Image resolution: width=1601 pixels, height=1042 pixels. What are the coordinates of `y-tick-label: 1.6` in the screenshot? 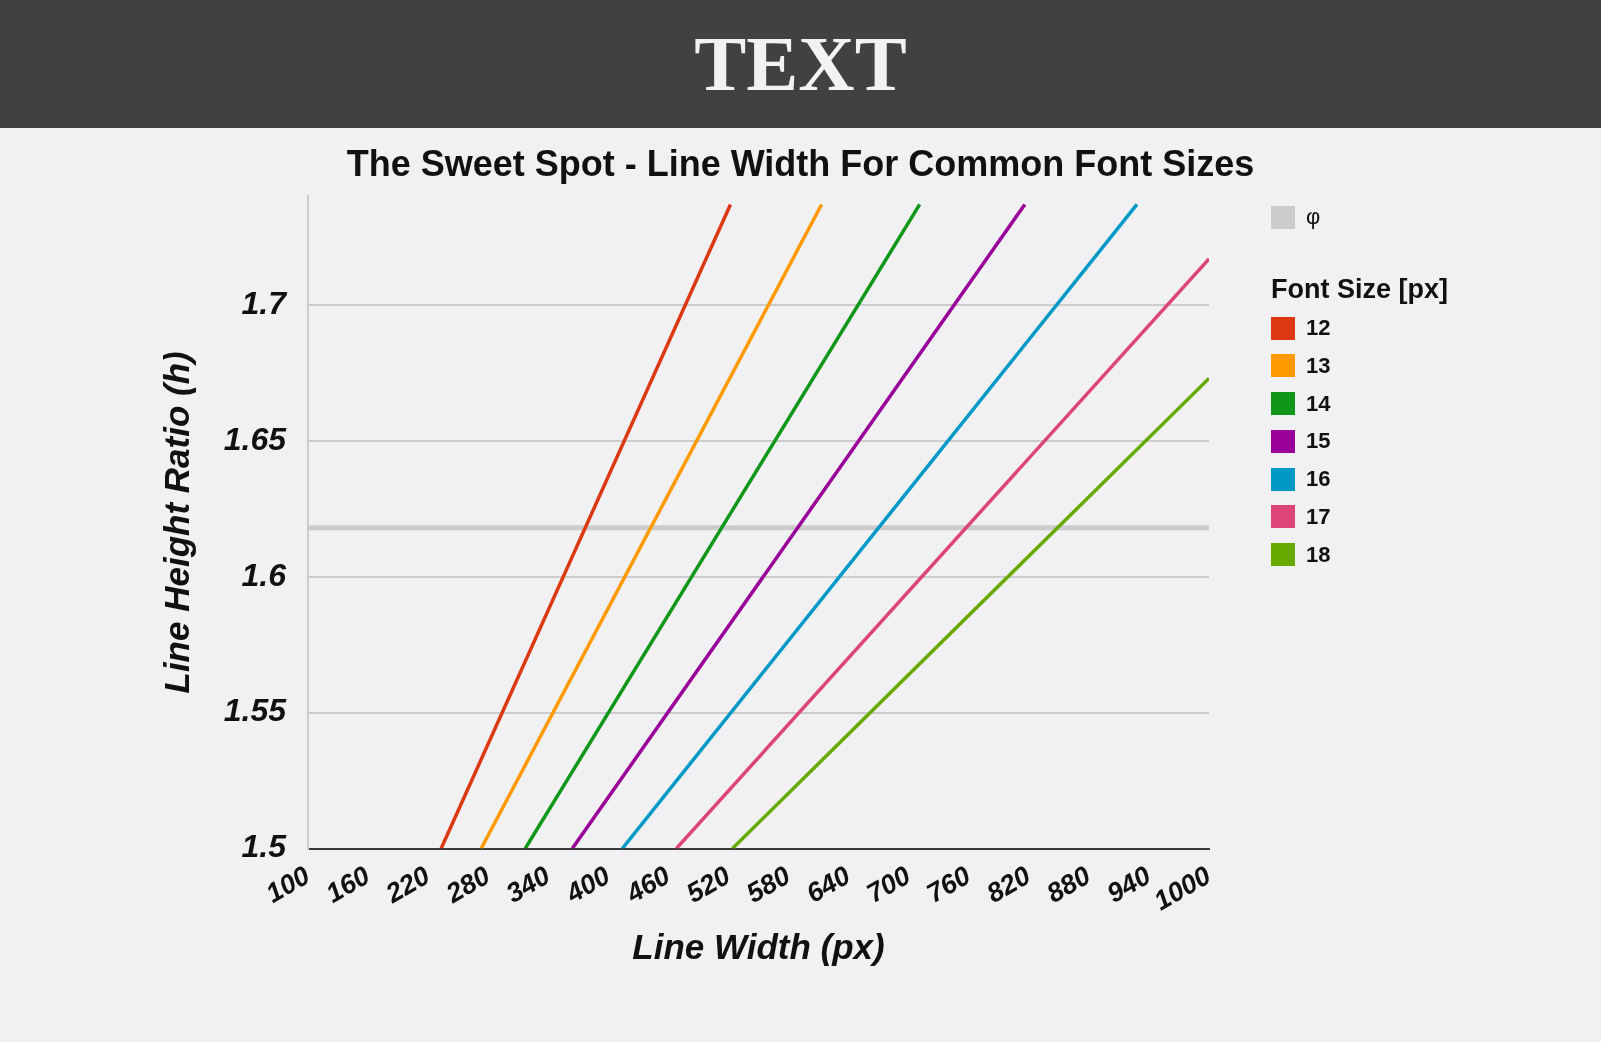 It's located at (264, 574).